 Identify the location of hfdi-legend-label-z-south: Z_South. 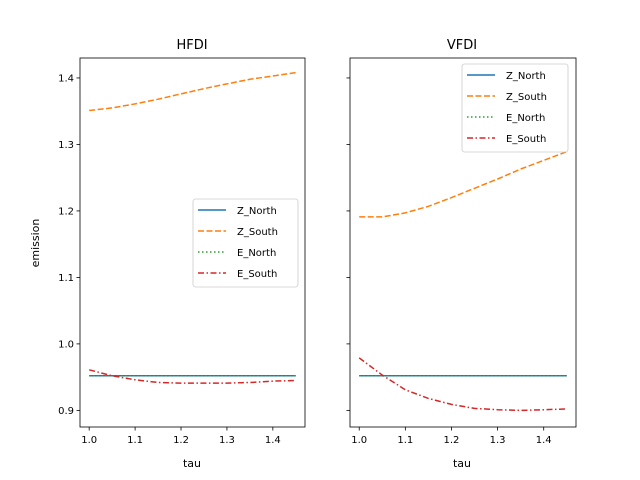
(257, 232).